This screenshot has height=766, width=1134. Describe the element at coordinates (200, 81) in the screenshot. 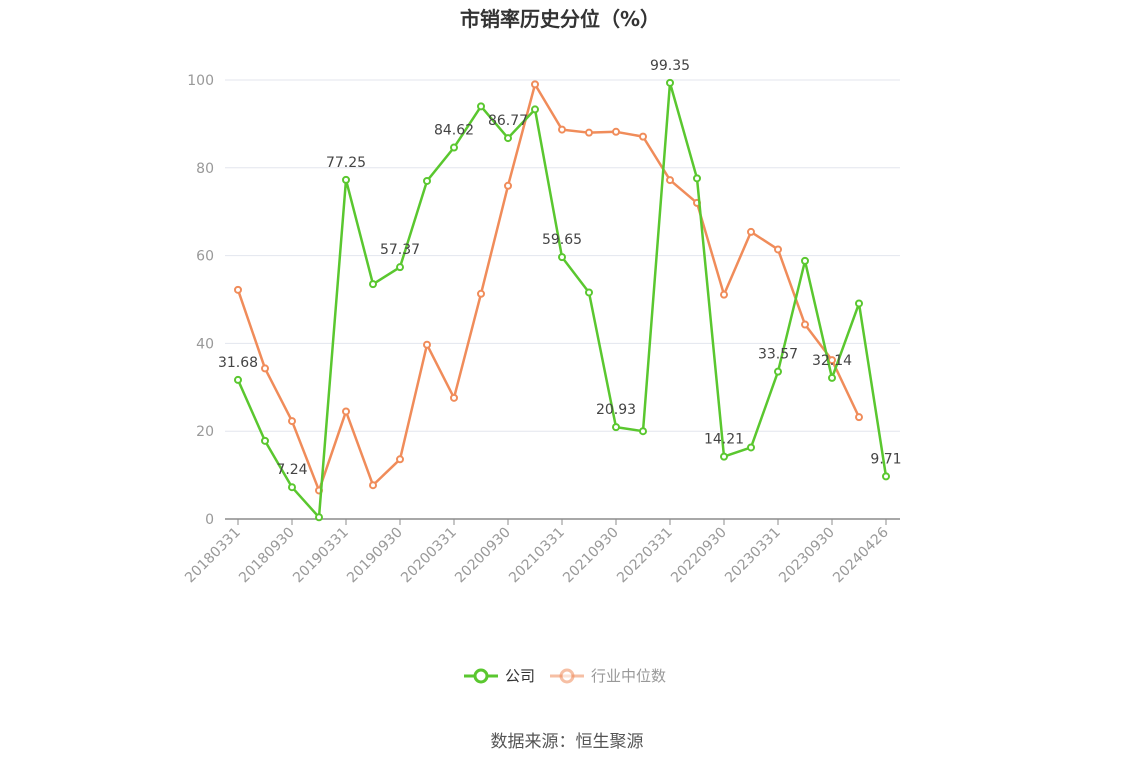

I see `y-tick-label: 100` at that location.